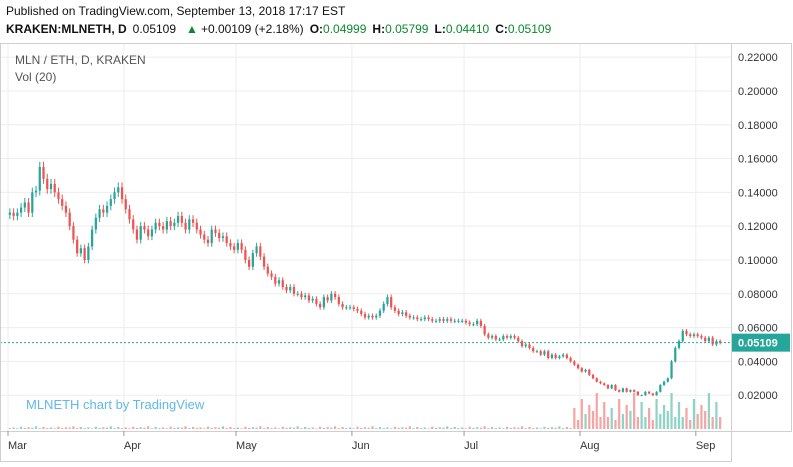 The width and height of the screenshot is (793, 467). What do you see at coordinates (361, 441) in the screenshot?
I see `x-axis-ticks: Mar Apr May Jun Jul Aug Sep` at bounding box center [361, 441].